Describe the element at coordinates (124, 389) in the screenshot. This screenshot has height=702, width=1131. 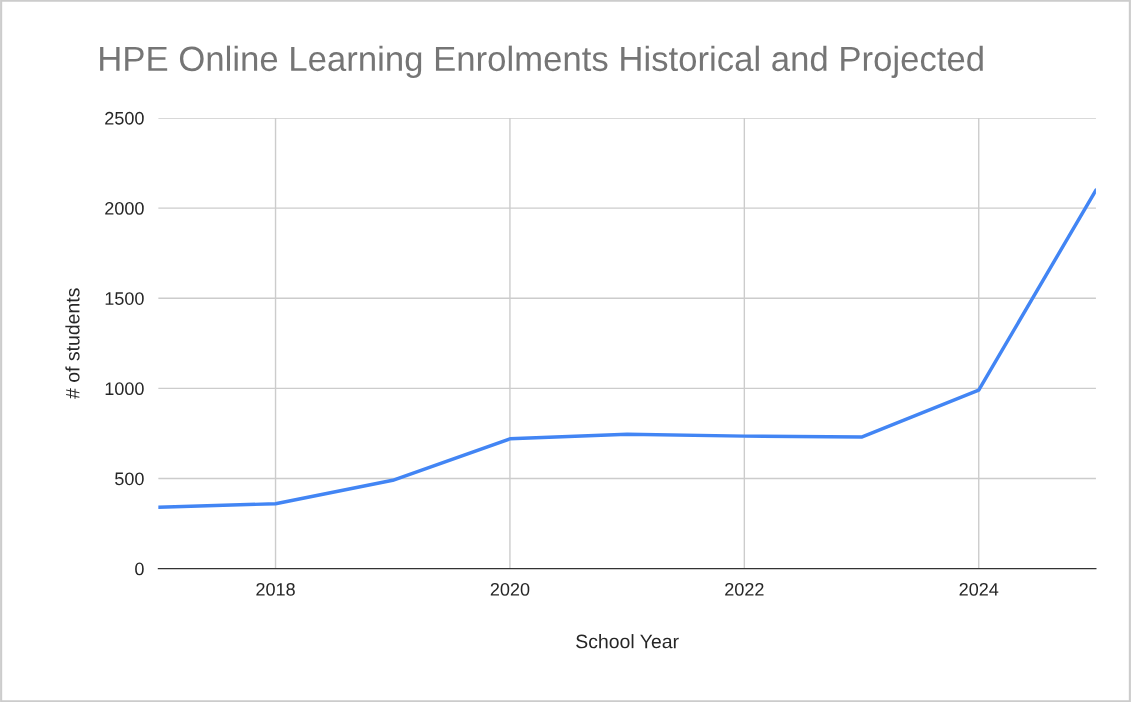
I see `y-tick-label: 1000` at that location.